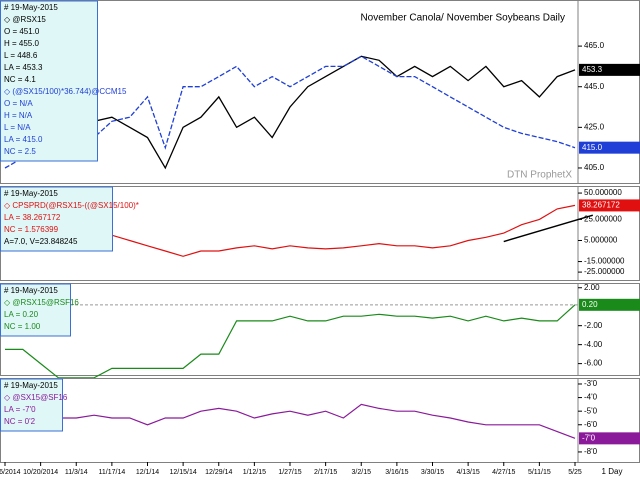 Image resolution: width=640 pixels, height=480 pixels. What do you see at coordinates (592, 69) in the screenshot?
I see `last-value-label: 453.3` at bounding box center [592, 69].